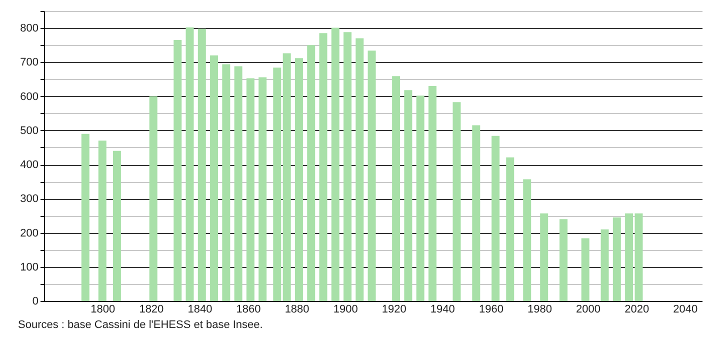 This screenshot has width=710, height=340. Describe the element at coordinates (29, 28) in the screenshot. I see `y-tick-label: 800` at that location.